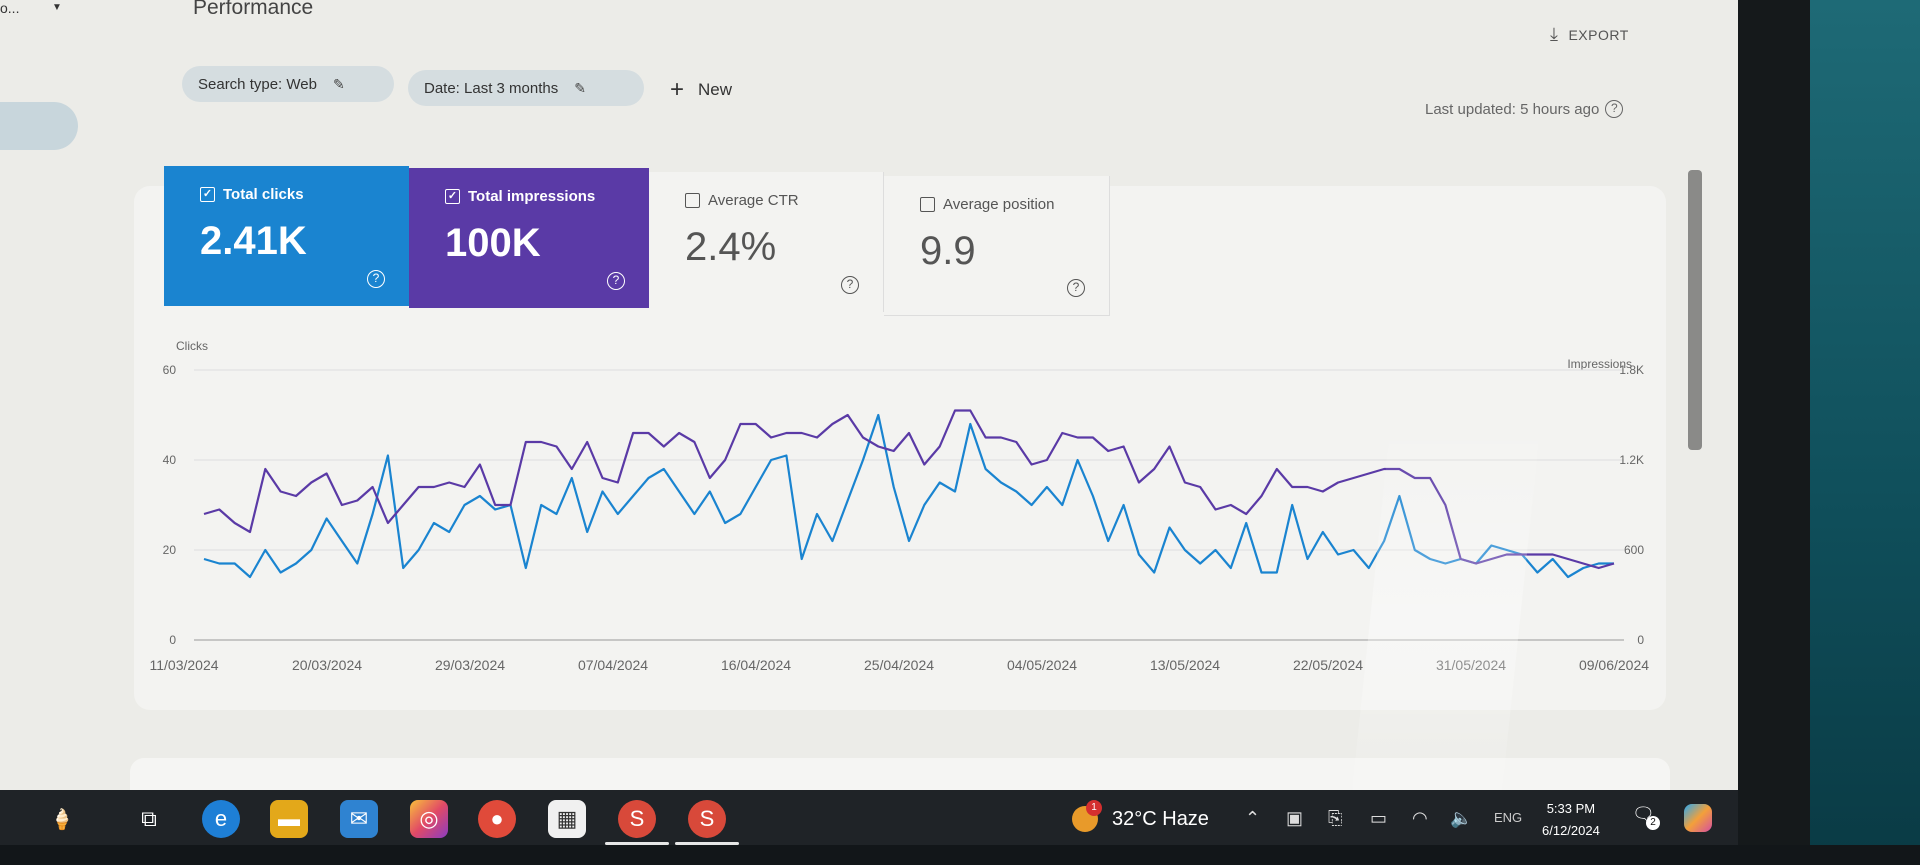  What do you see at coordinates (170, 370) in the screenshot?
I see `y-tick-left: 60` at bounding box center [170, 370].